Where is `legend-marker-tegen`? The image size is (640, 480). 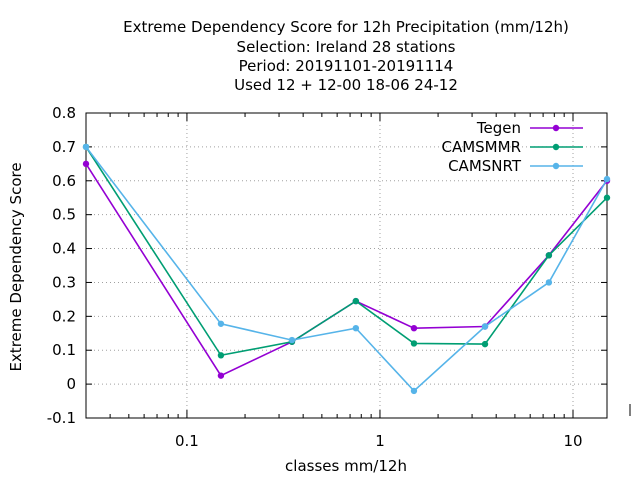
legend-marker-tegen is located at coordinates (556, 128).